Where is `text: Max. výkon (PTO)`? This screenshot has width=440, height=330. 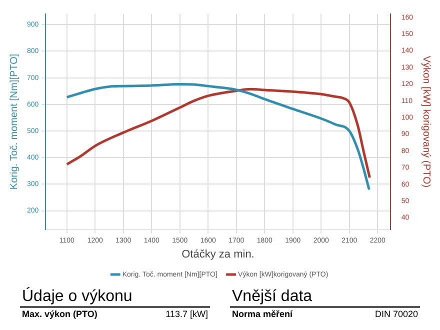
text: Max. výkon (PTO) is located at coordinates (60, 314).